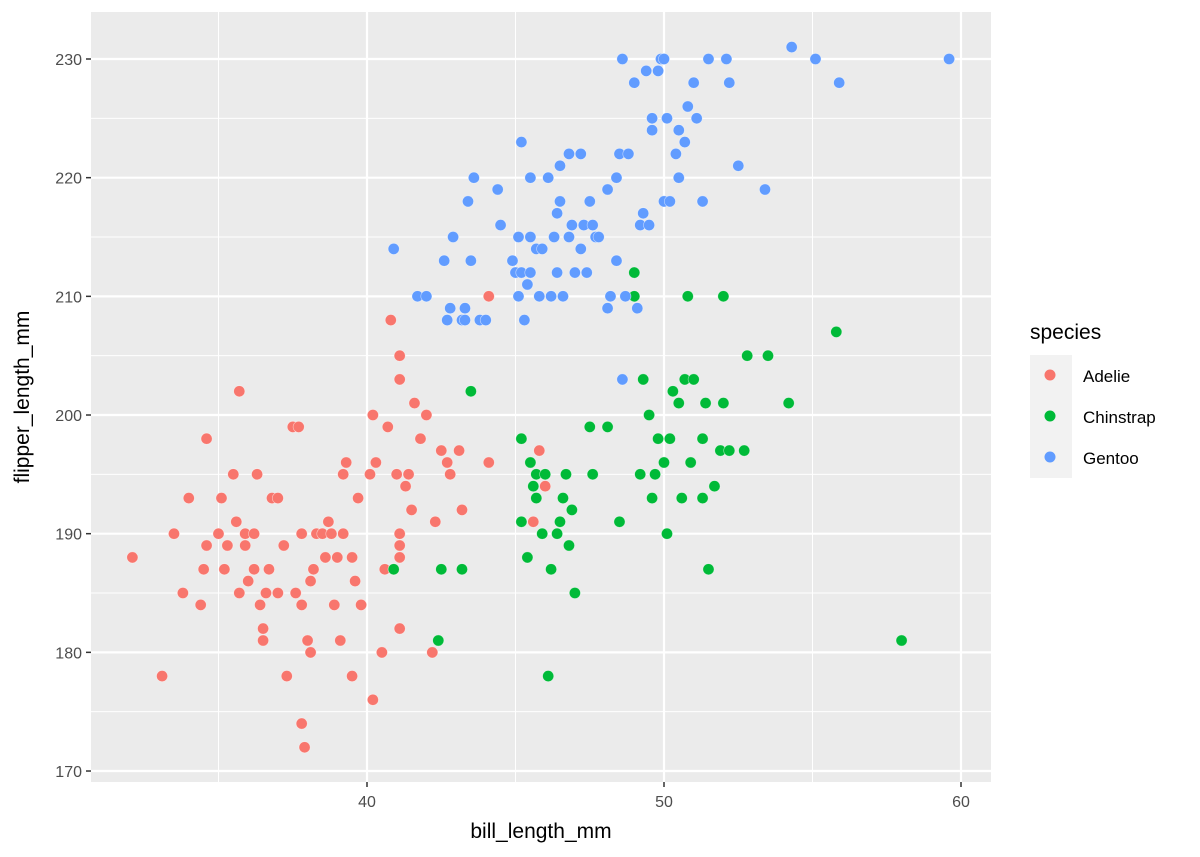 This screenshot has height=857, width=1200. I want to click on legend-entry-adelie: Adelie, so click(1087, 376).